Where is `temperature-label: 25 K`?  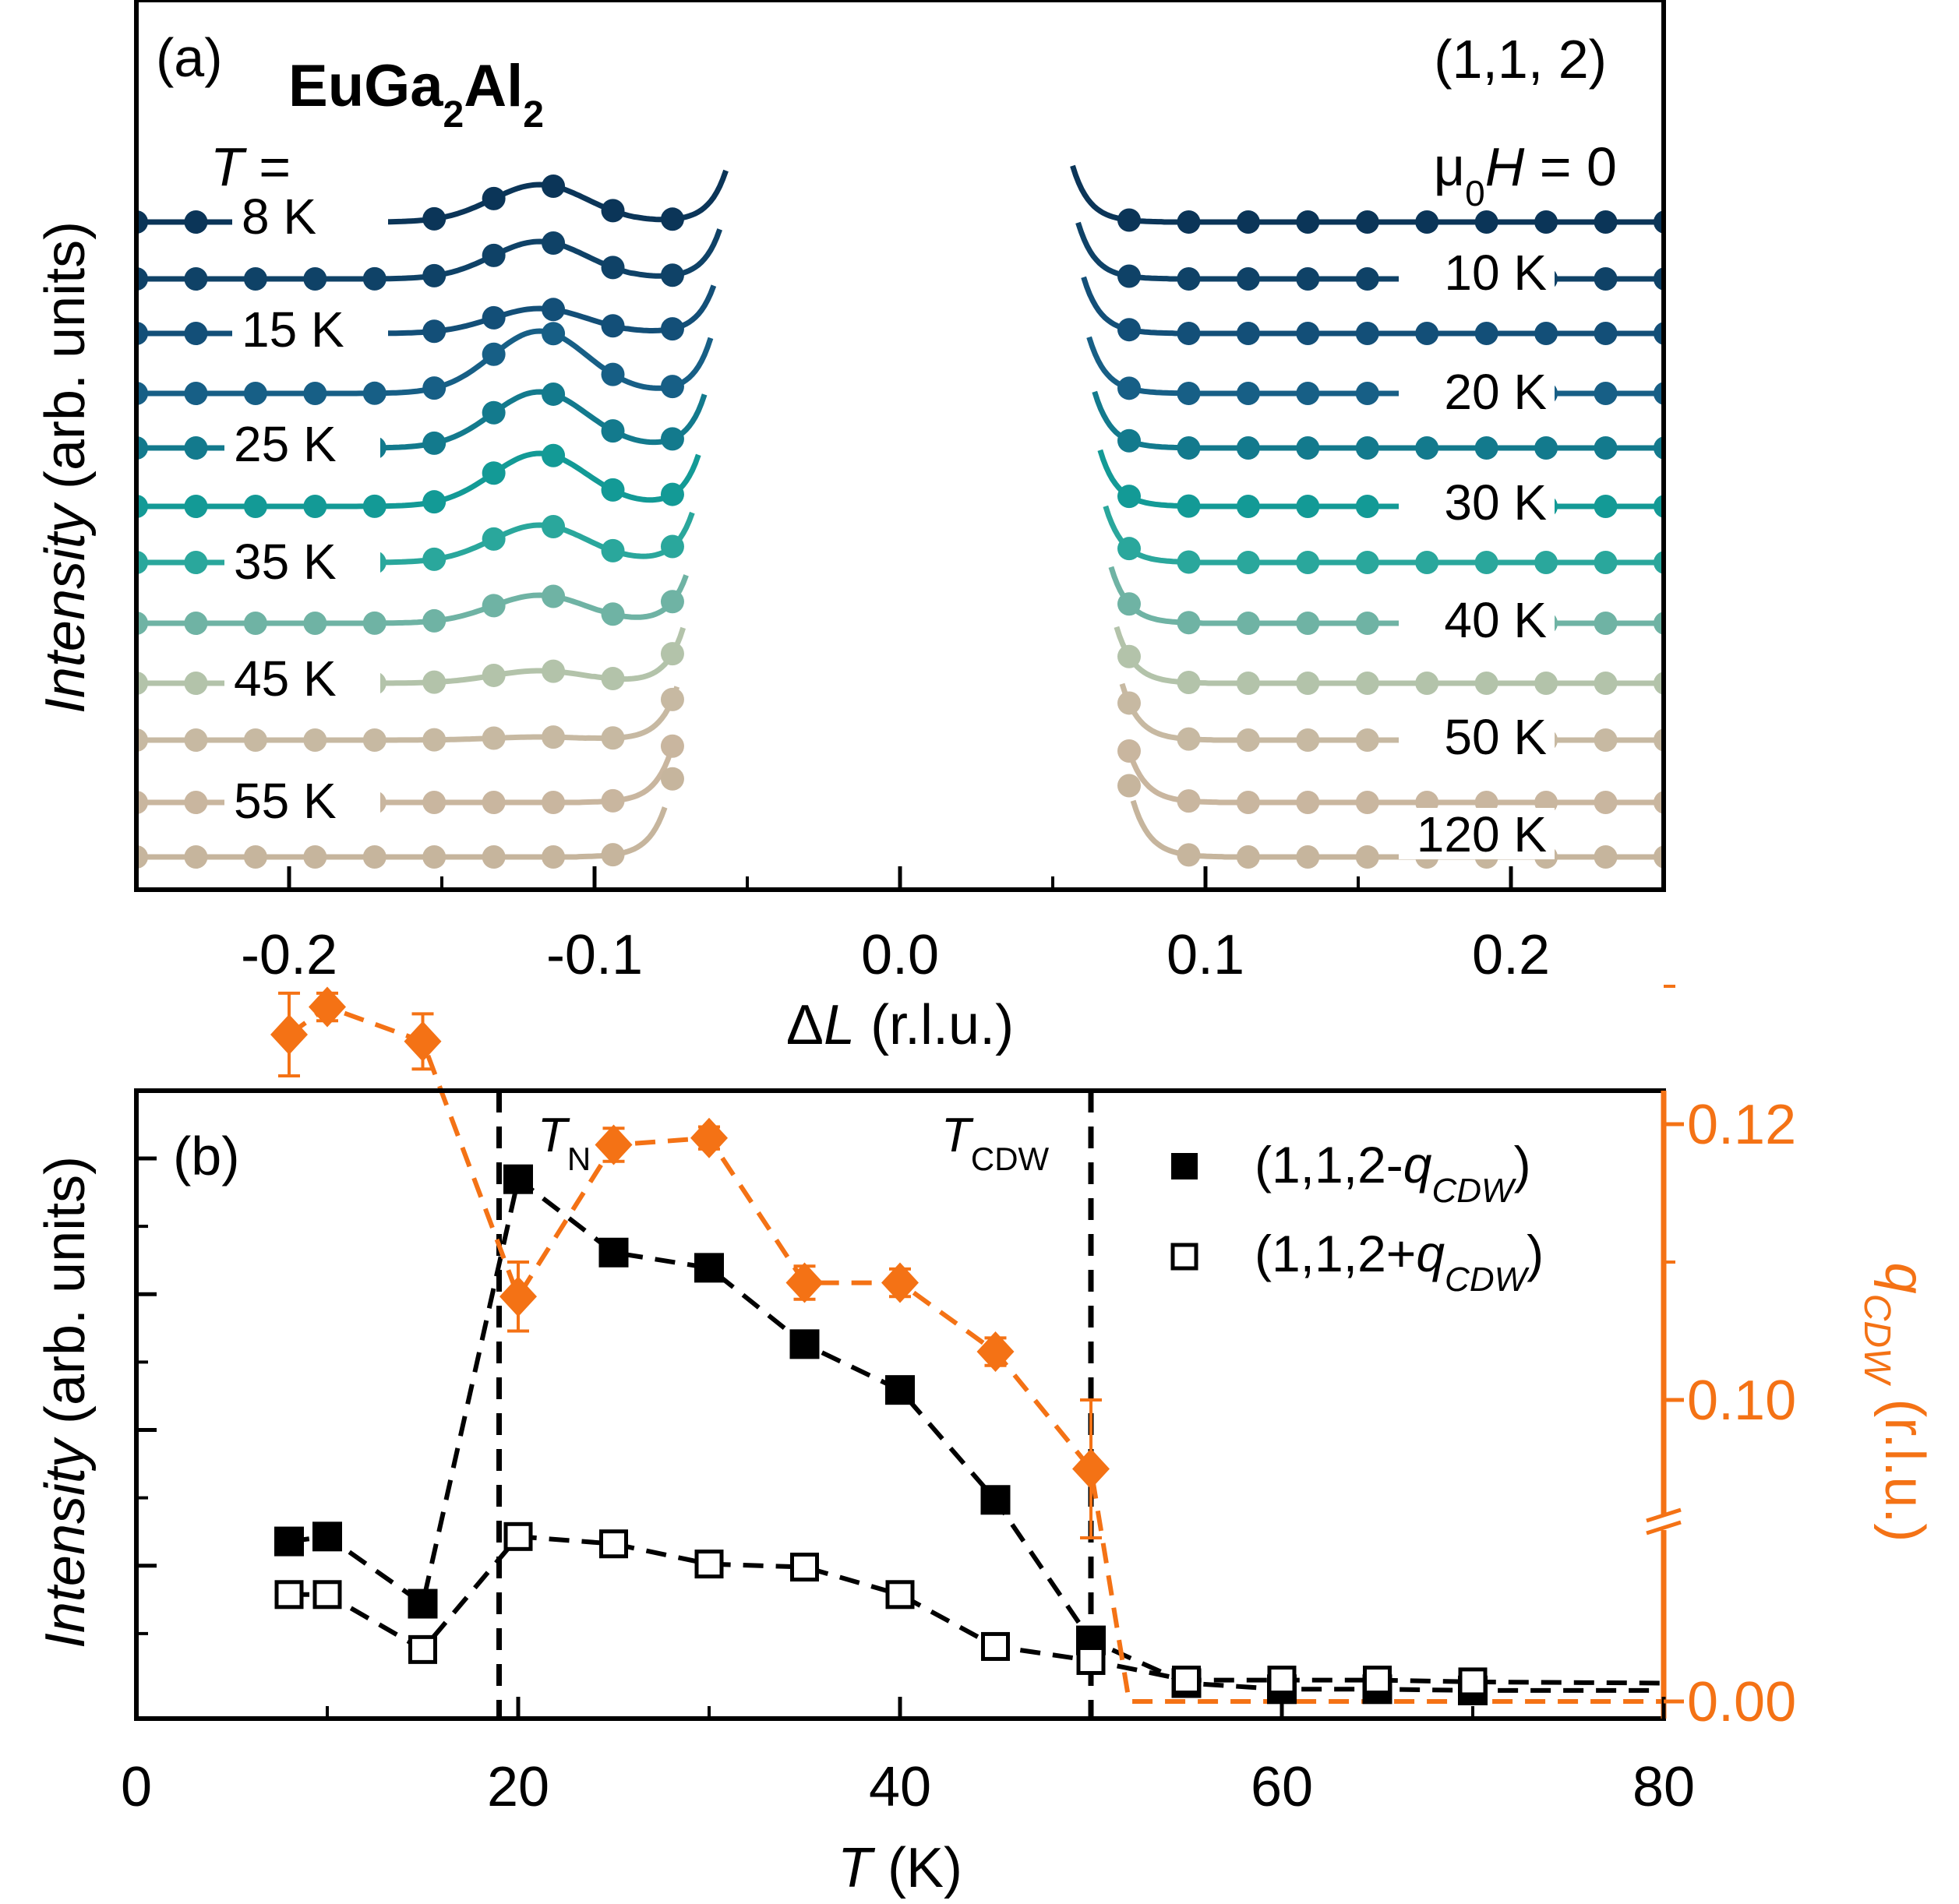 temperature-label: 25 K is located at coordinates (285, 444).